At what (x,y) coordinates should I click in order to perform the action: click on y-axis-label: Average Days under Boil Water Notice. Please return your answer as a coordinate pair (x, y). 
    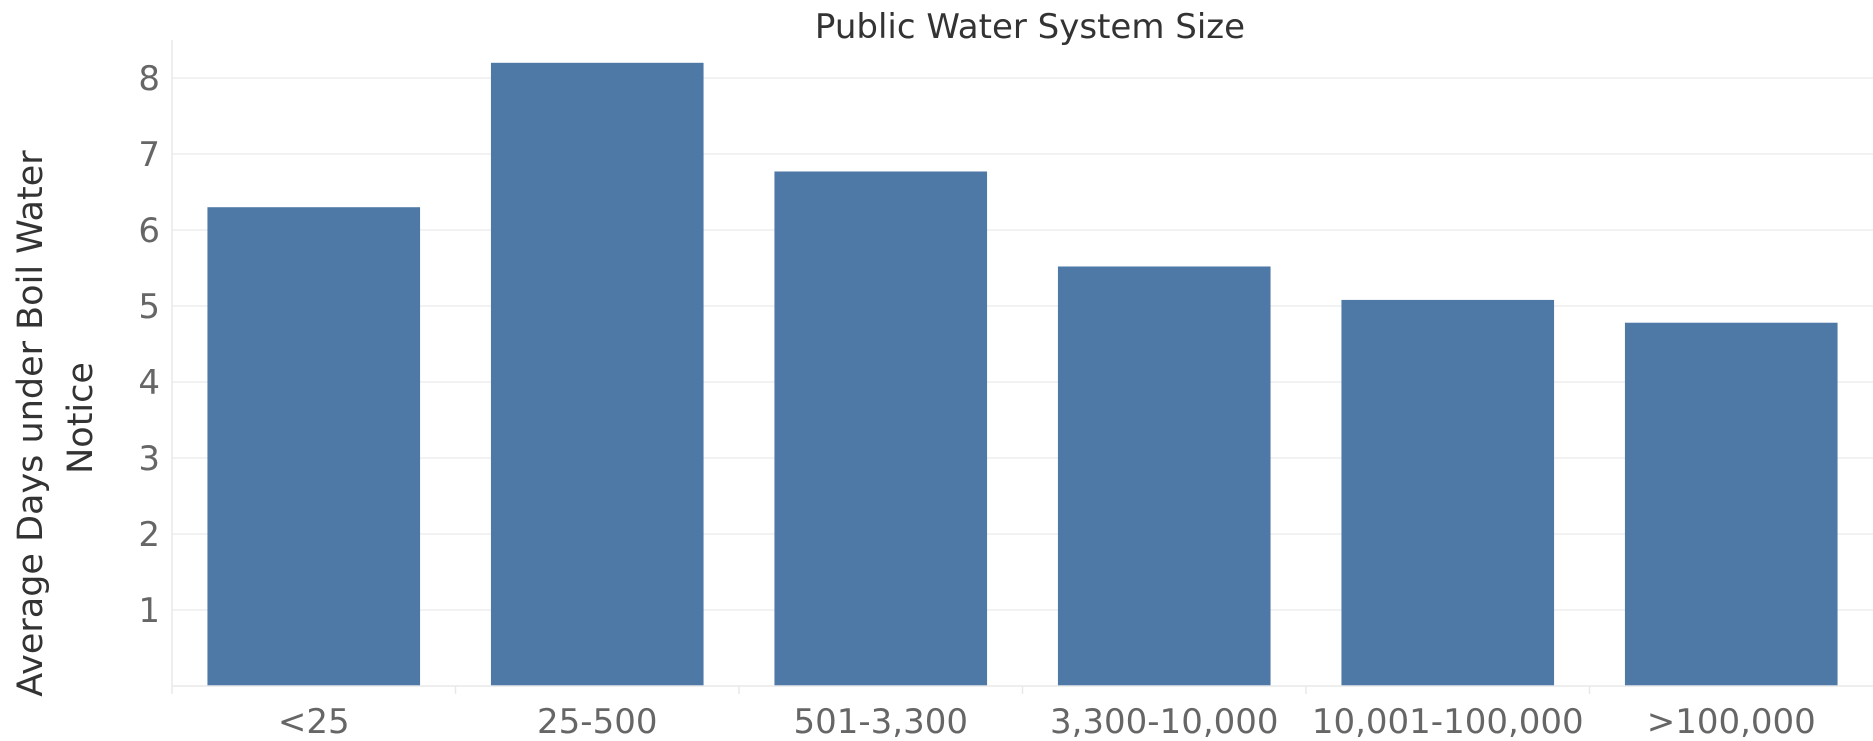
    Looking at the image, I should click on (56, 418).